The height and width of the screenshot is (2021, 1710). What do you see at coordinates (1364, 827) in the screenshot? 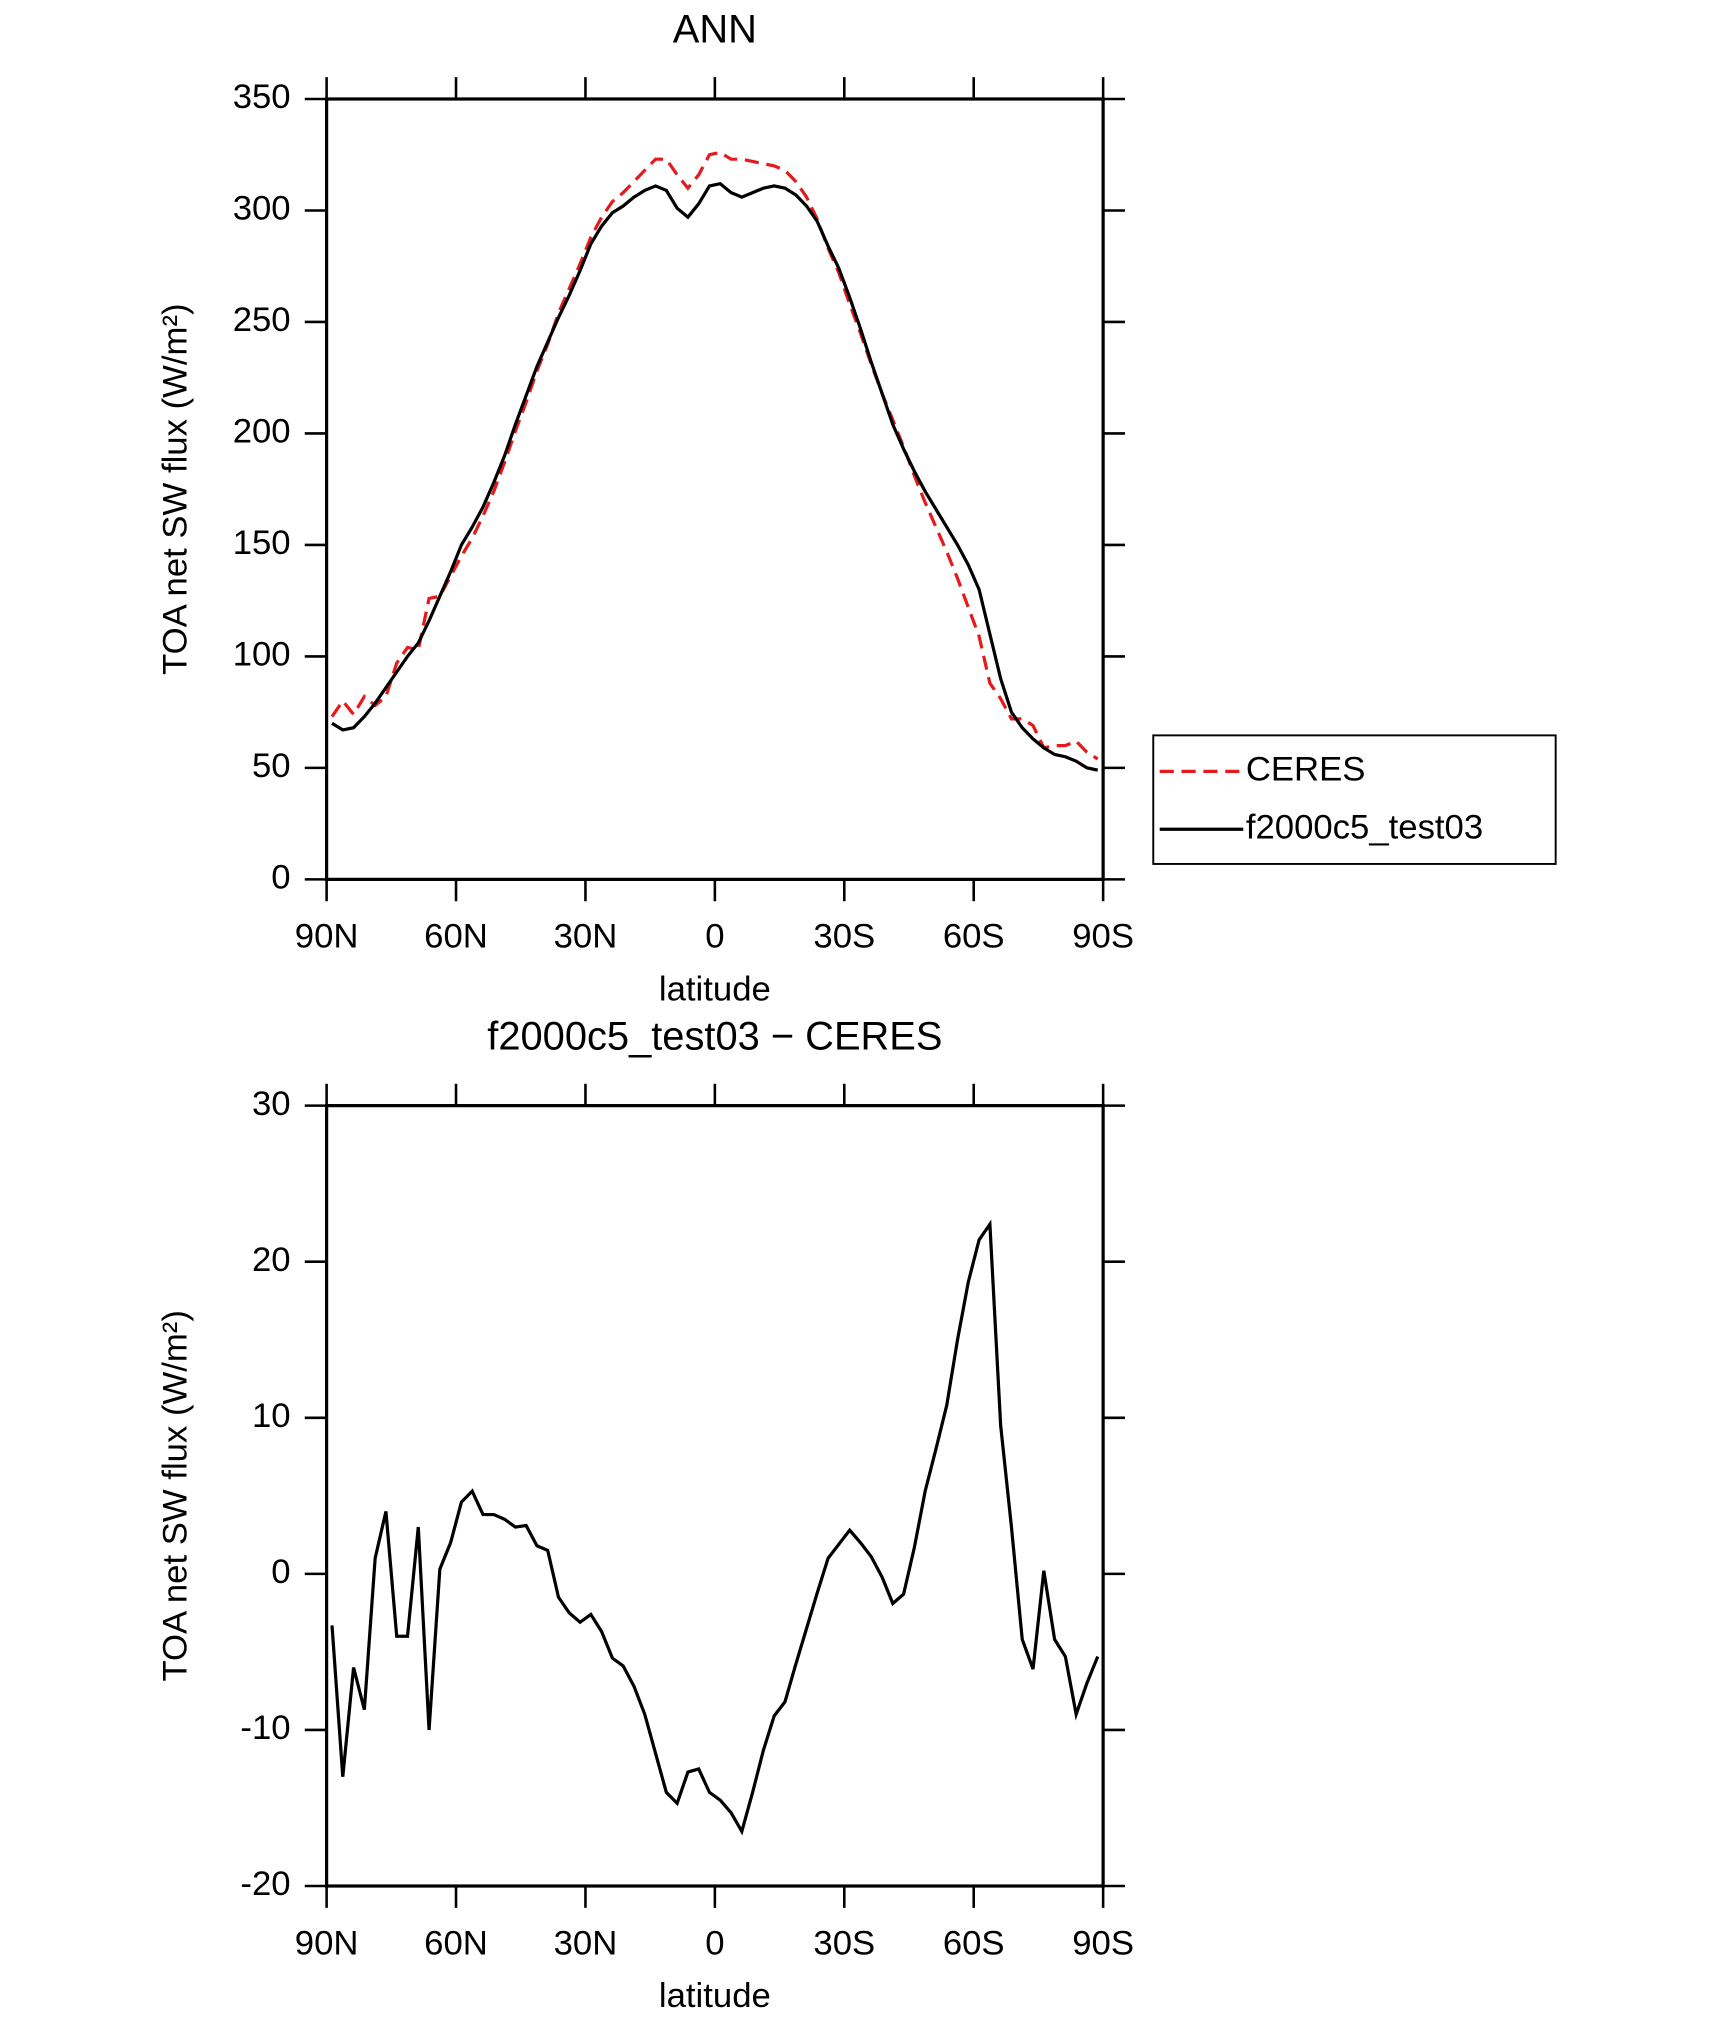
I see `legend-label: f2000c5_test03` at bounding box center [1364, 827].